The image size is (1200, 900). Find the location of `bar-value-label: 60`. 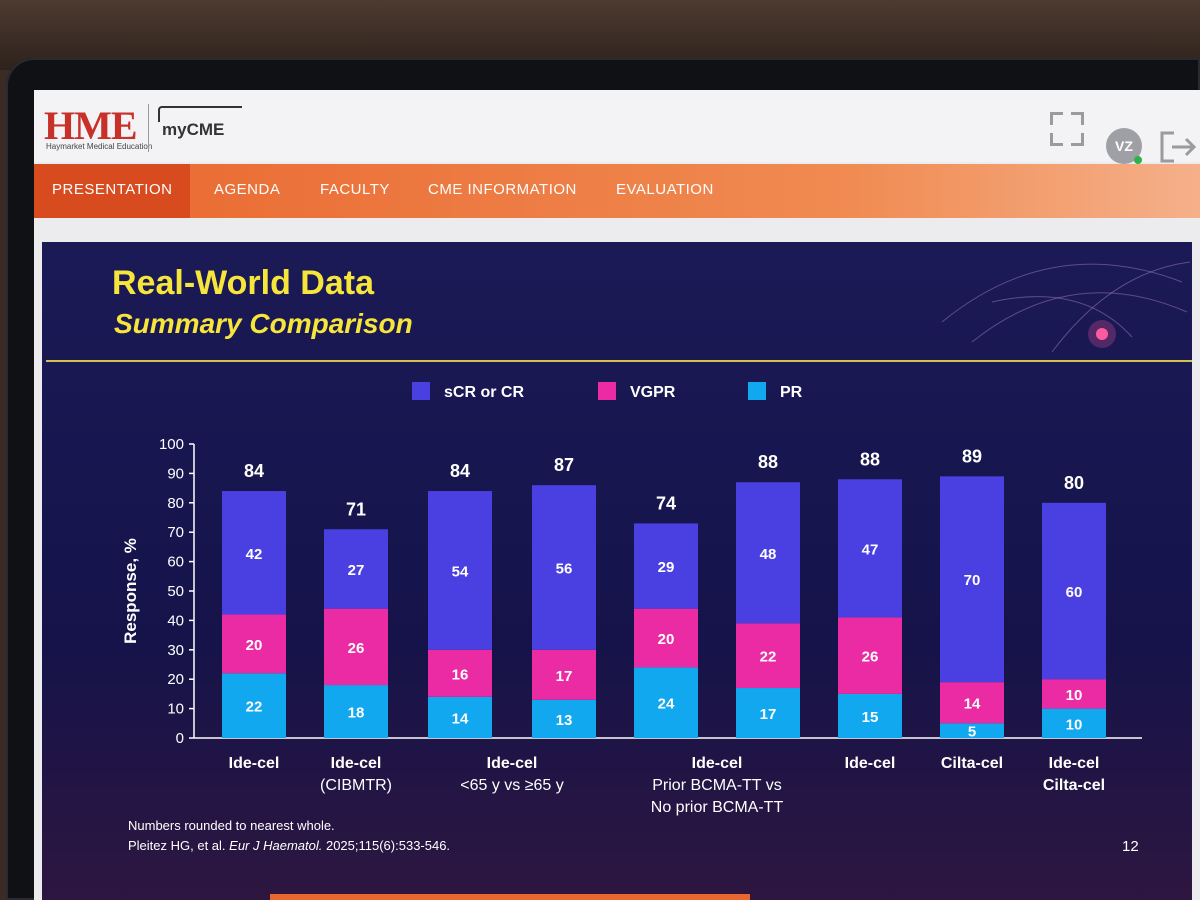

bar-value-label: 60 is located at coordinates (1074, 592).